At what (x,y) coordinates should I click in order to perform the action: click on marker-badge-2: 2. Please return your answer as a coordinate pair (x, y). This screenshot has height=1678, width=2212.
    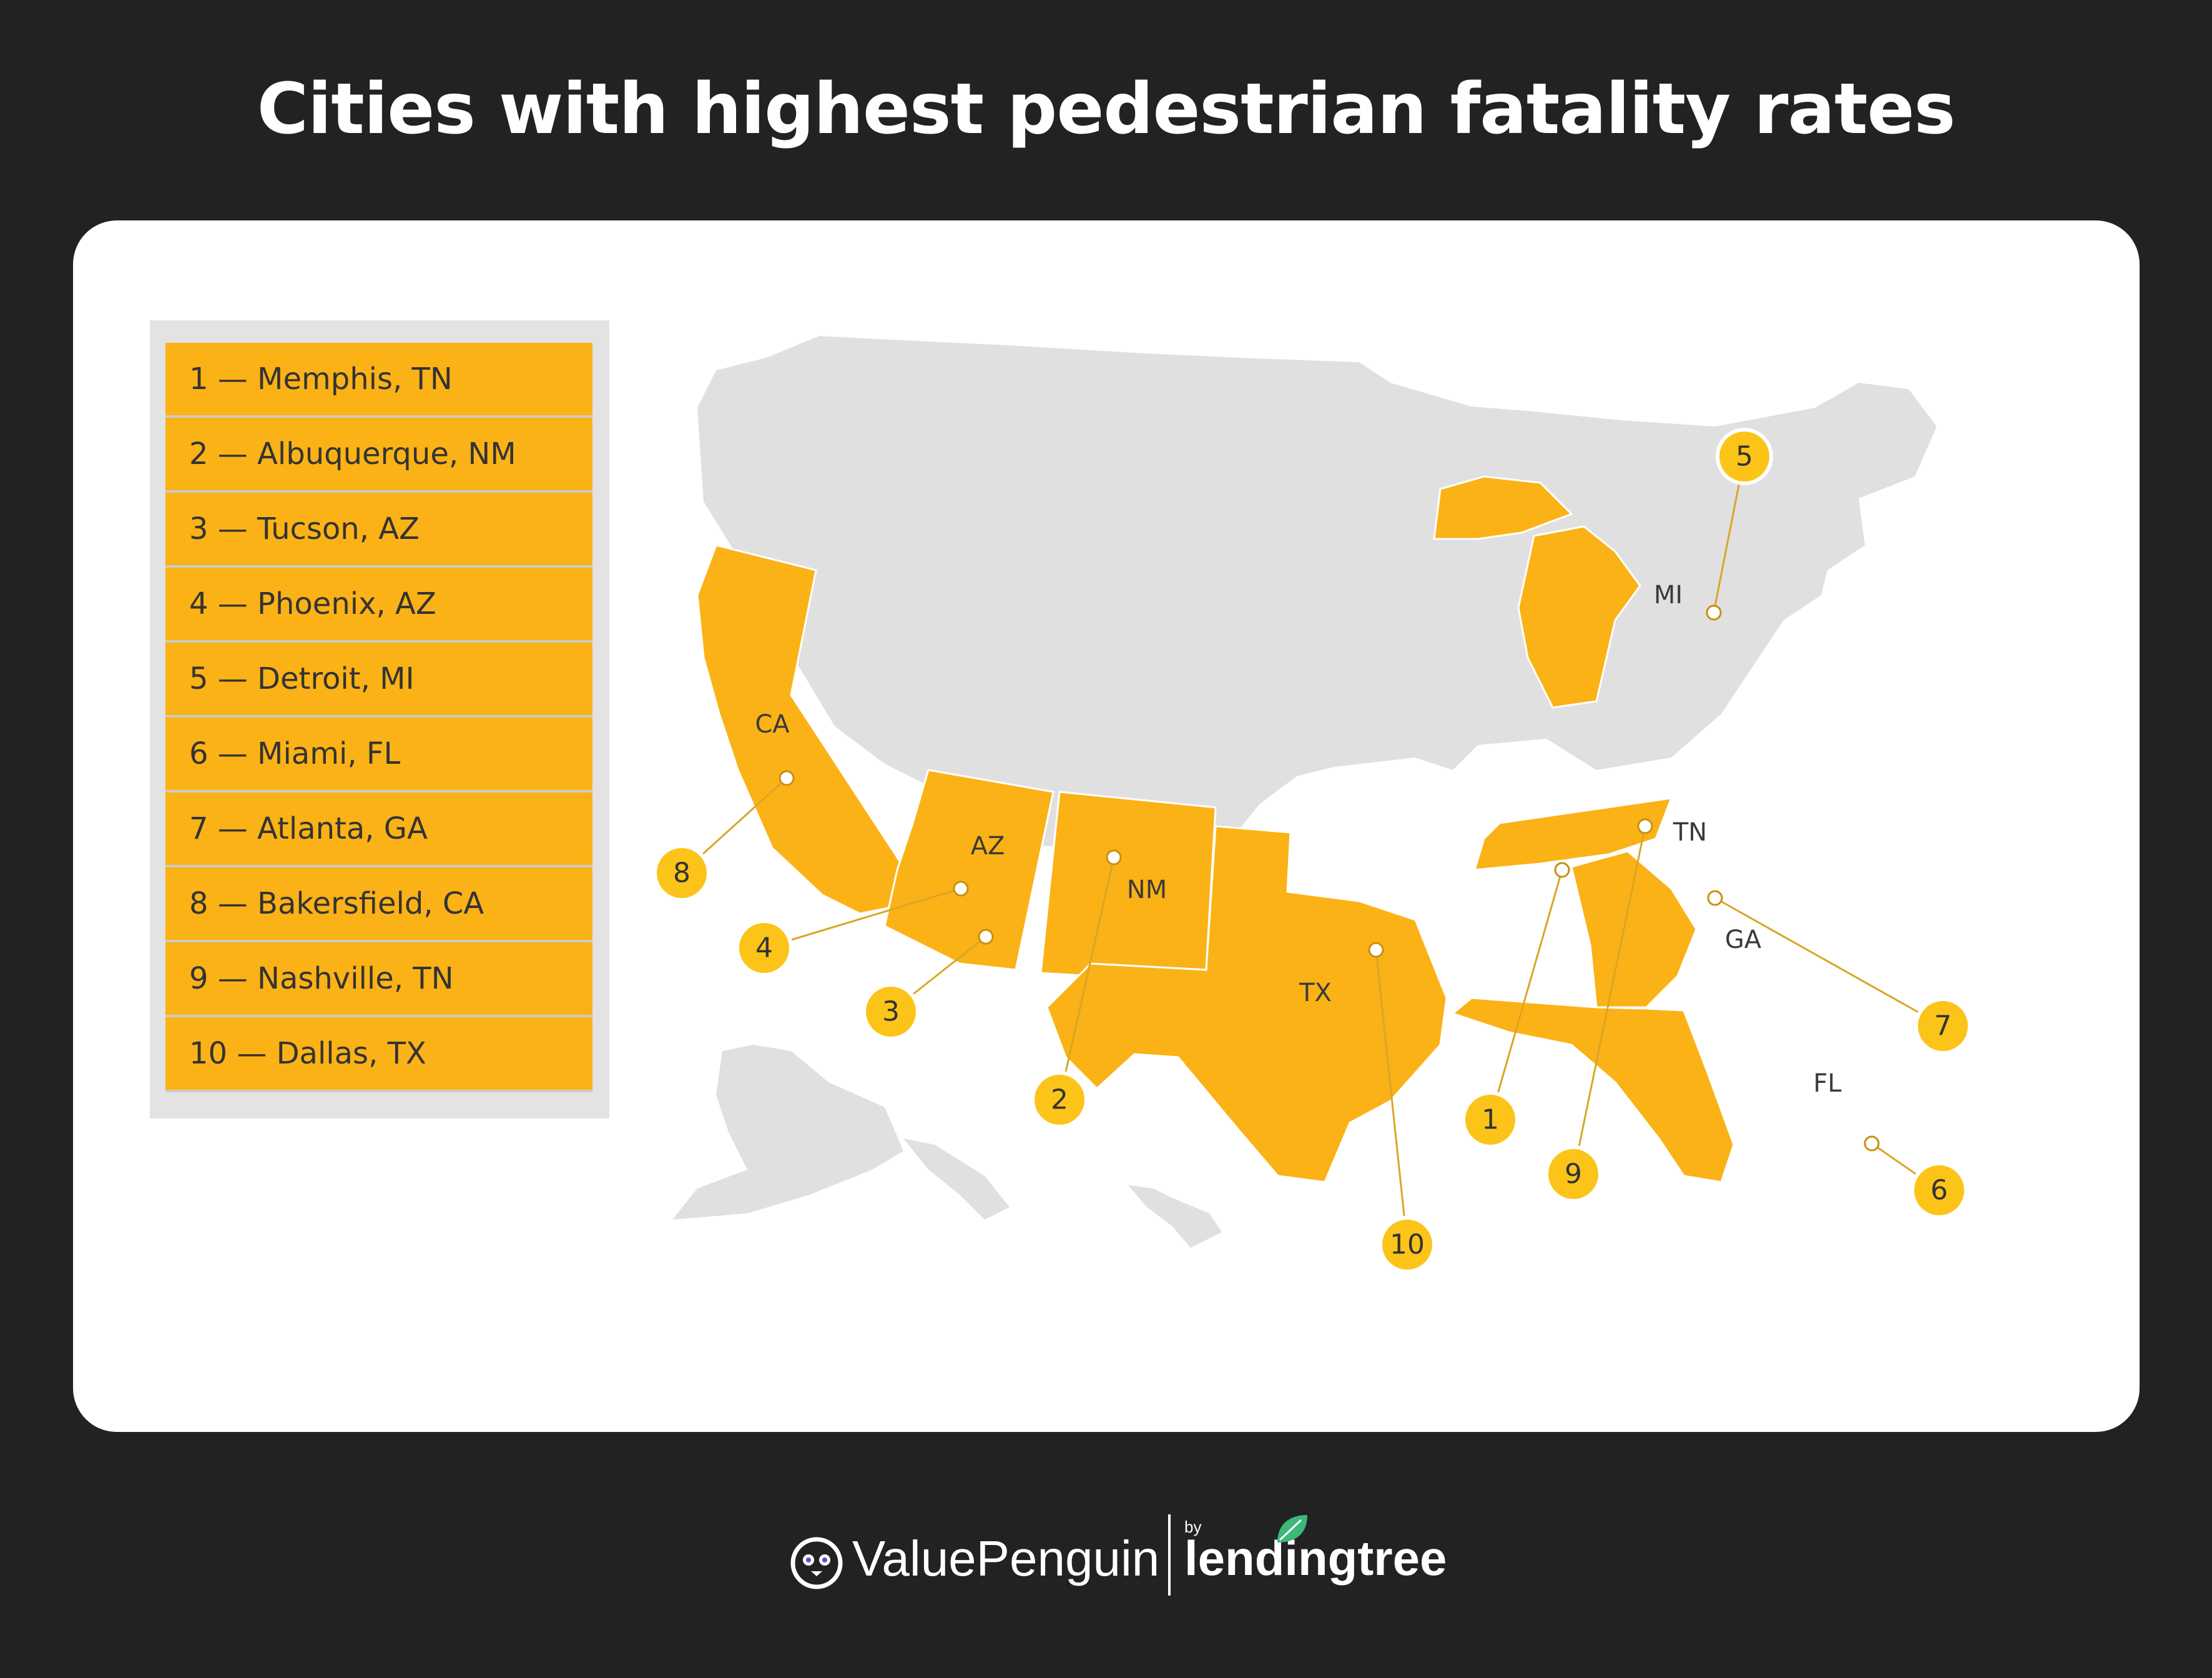
    Looking at the image, I should click on (1059, 1099).